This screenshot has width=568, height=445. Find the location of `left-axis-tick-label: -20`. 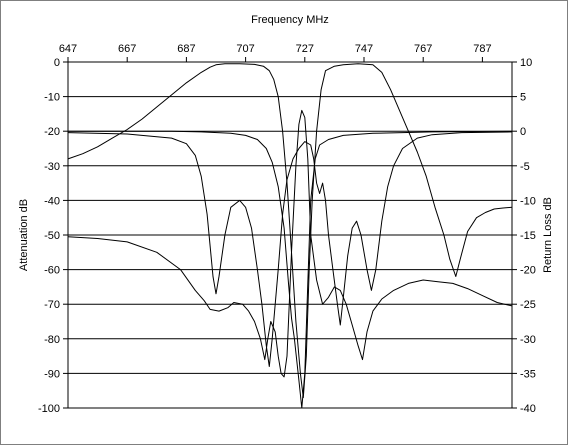

left-axis-tick-label: -20 is located at coordinates (52, 132).